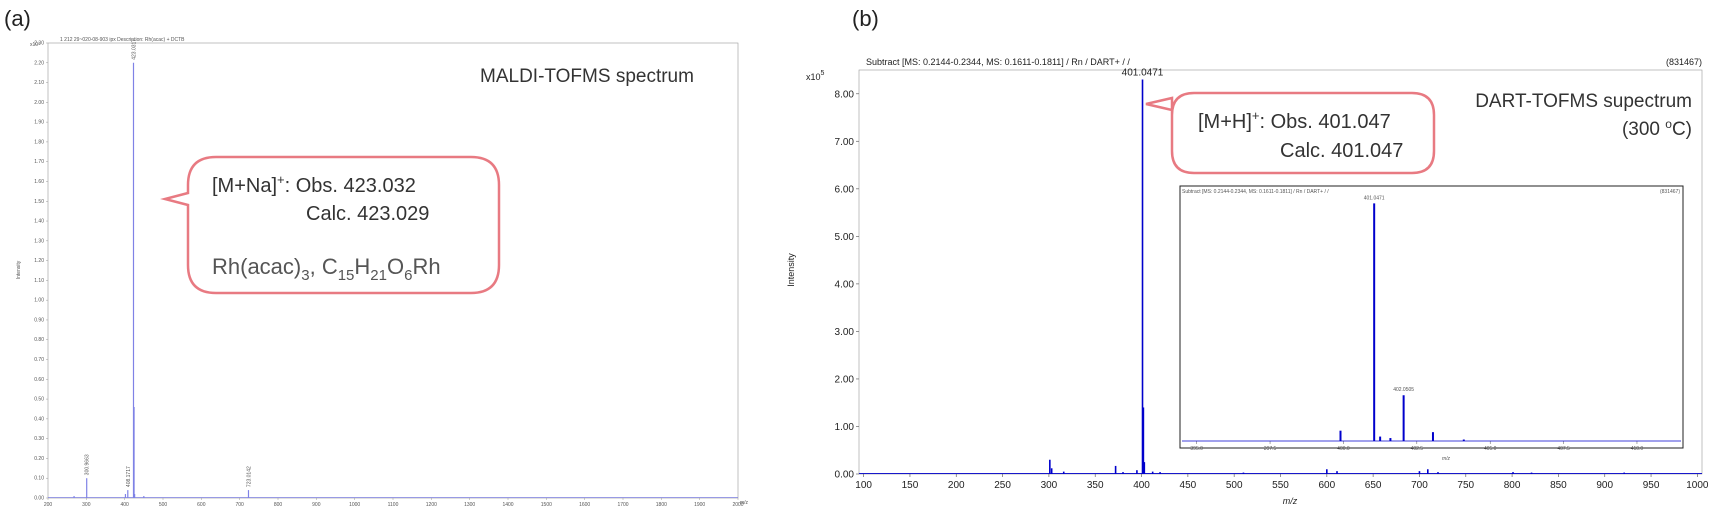 The width and height of the screenshot is (1726, 511). Describe the element at coordinates (1270, 449) in the screenshot. I see `inset-x-tick-label: 397.5` at that location.